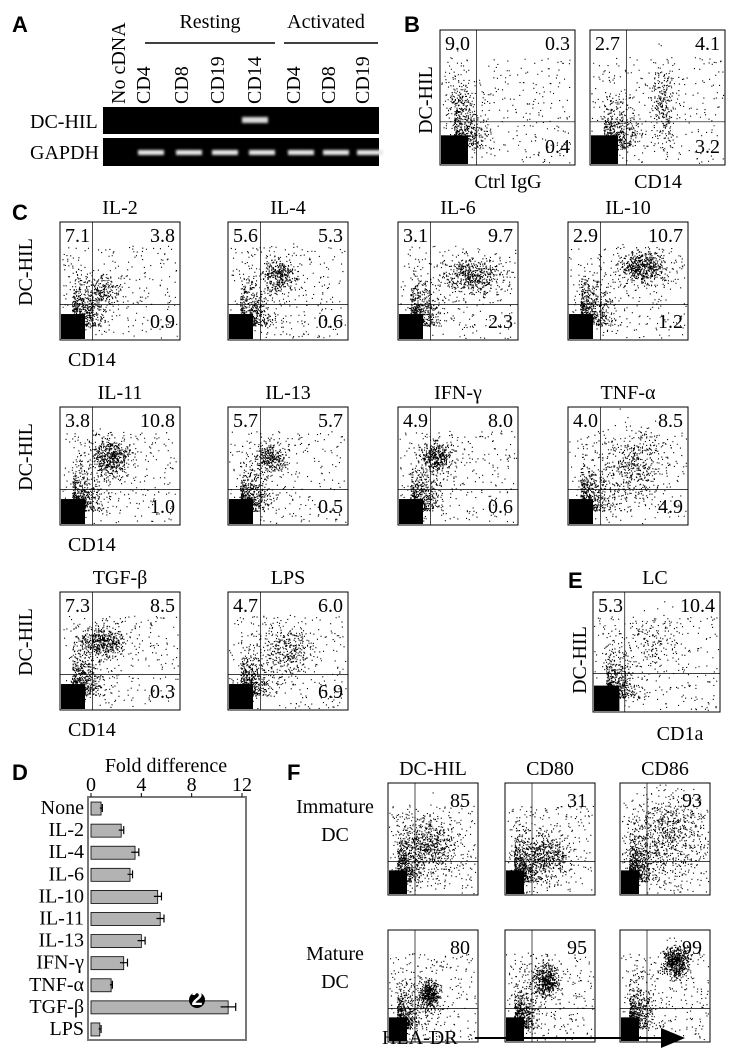 The height and width of the screenshot is (1050, 741). What do you see at coordinates (242, 785) in the screenshot?
I see `x-tick-label: 12` at bounding box center [242, 785].